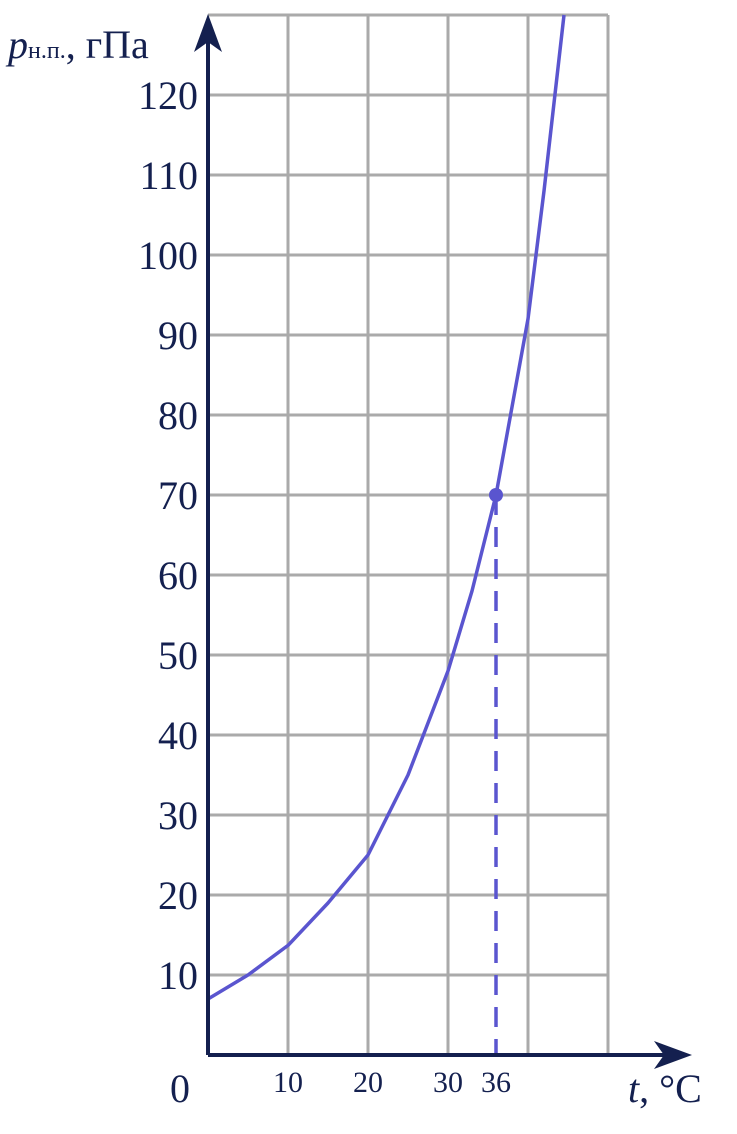 This screenshot has width=737, height=1134. What do you see at coordinates (288, 1082) in the screenshot?
I see `x-tick-label: 10` at bounding box center [288, 1082].